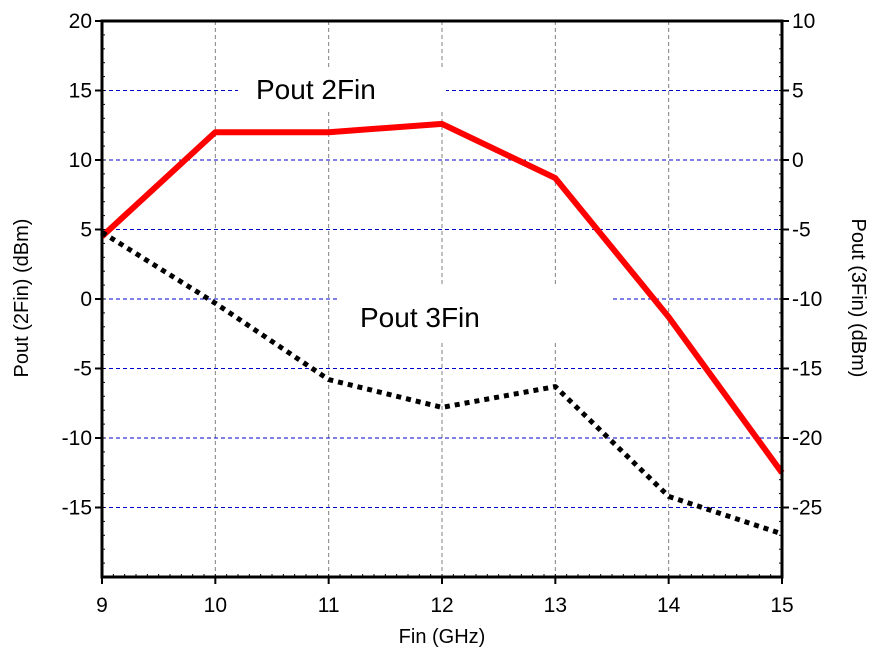 The image size is (875, 655). What do you see at coordinates (781, 605) in the screenshot?
I see `x-tick-label: 15` at bounding box center [781, 605].